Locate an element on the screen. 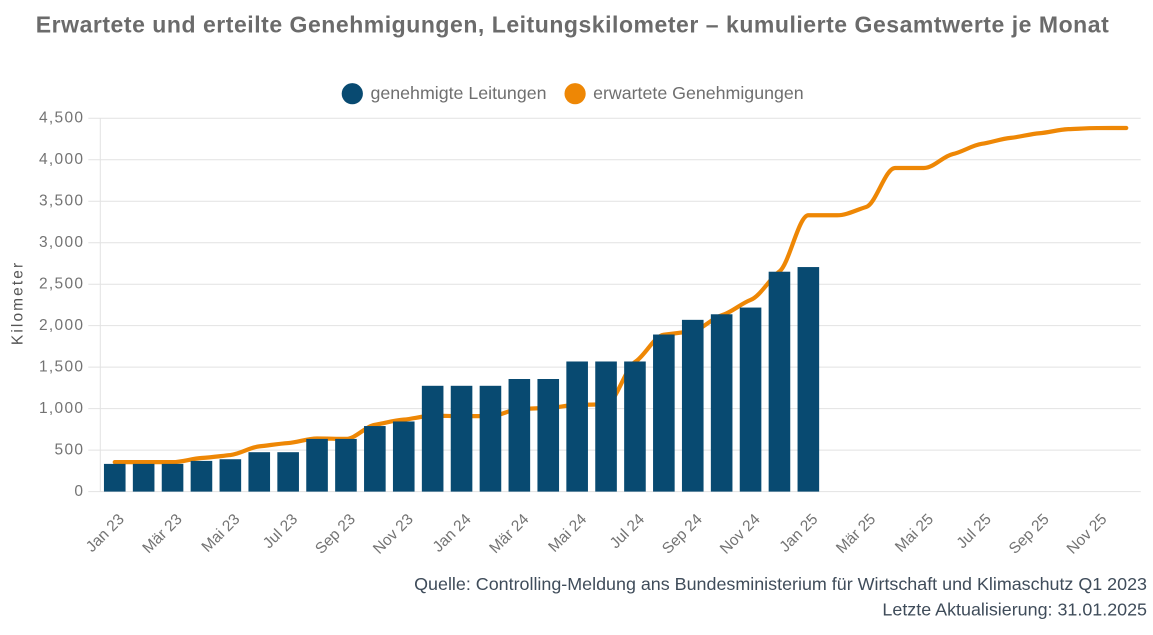 The height and width of the screenshot is (635, 1153). svg-text: 0 is located at coordinates (79, 491).